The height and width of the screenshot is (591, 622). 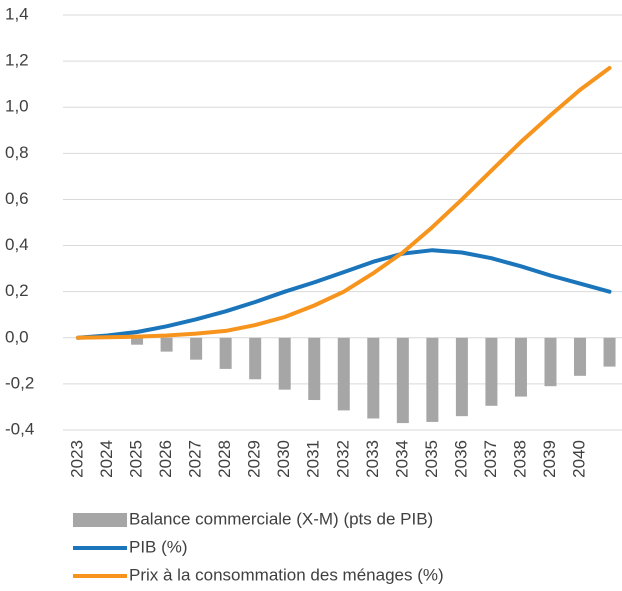 I want to click on y-tick-label: 1,4, so click(x=17, y=13).